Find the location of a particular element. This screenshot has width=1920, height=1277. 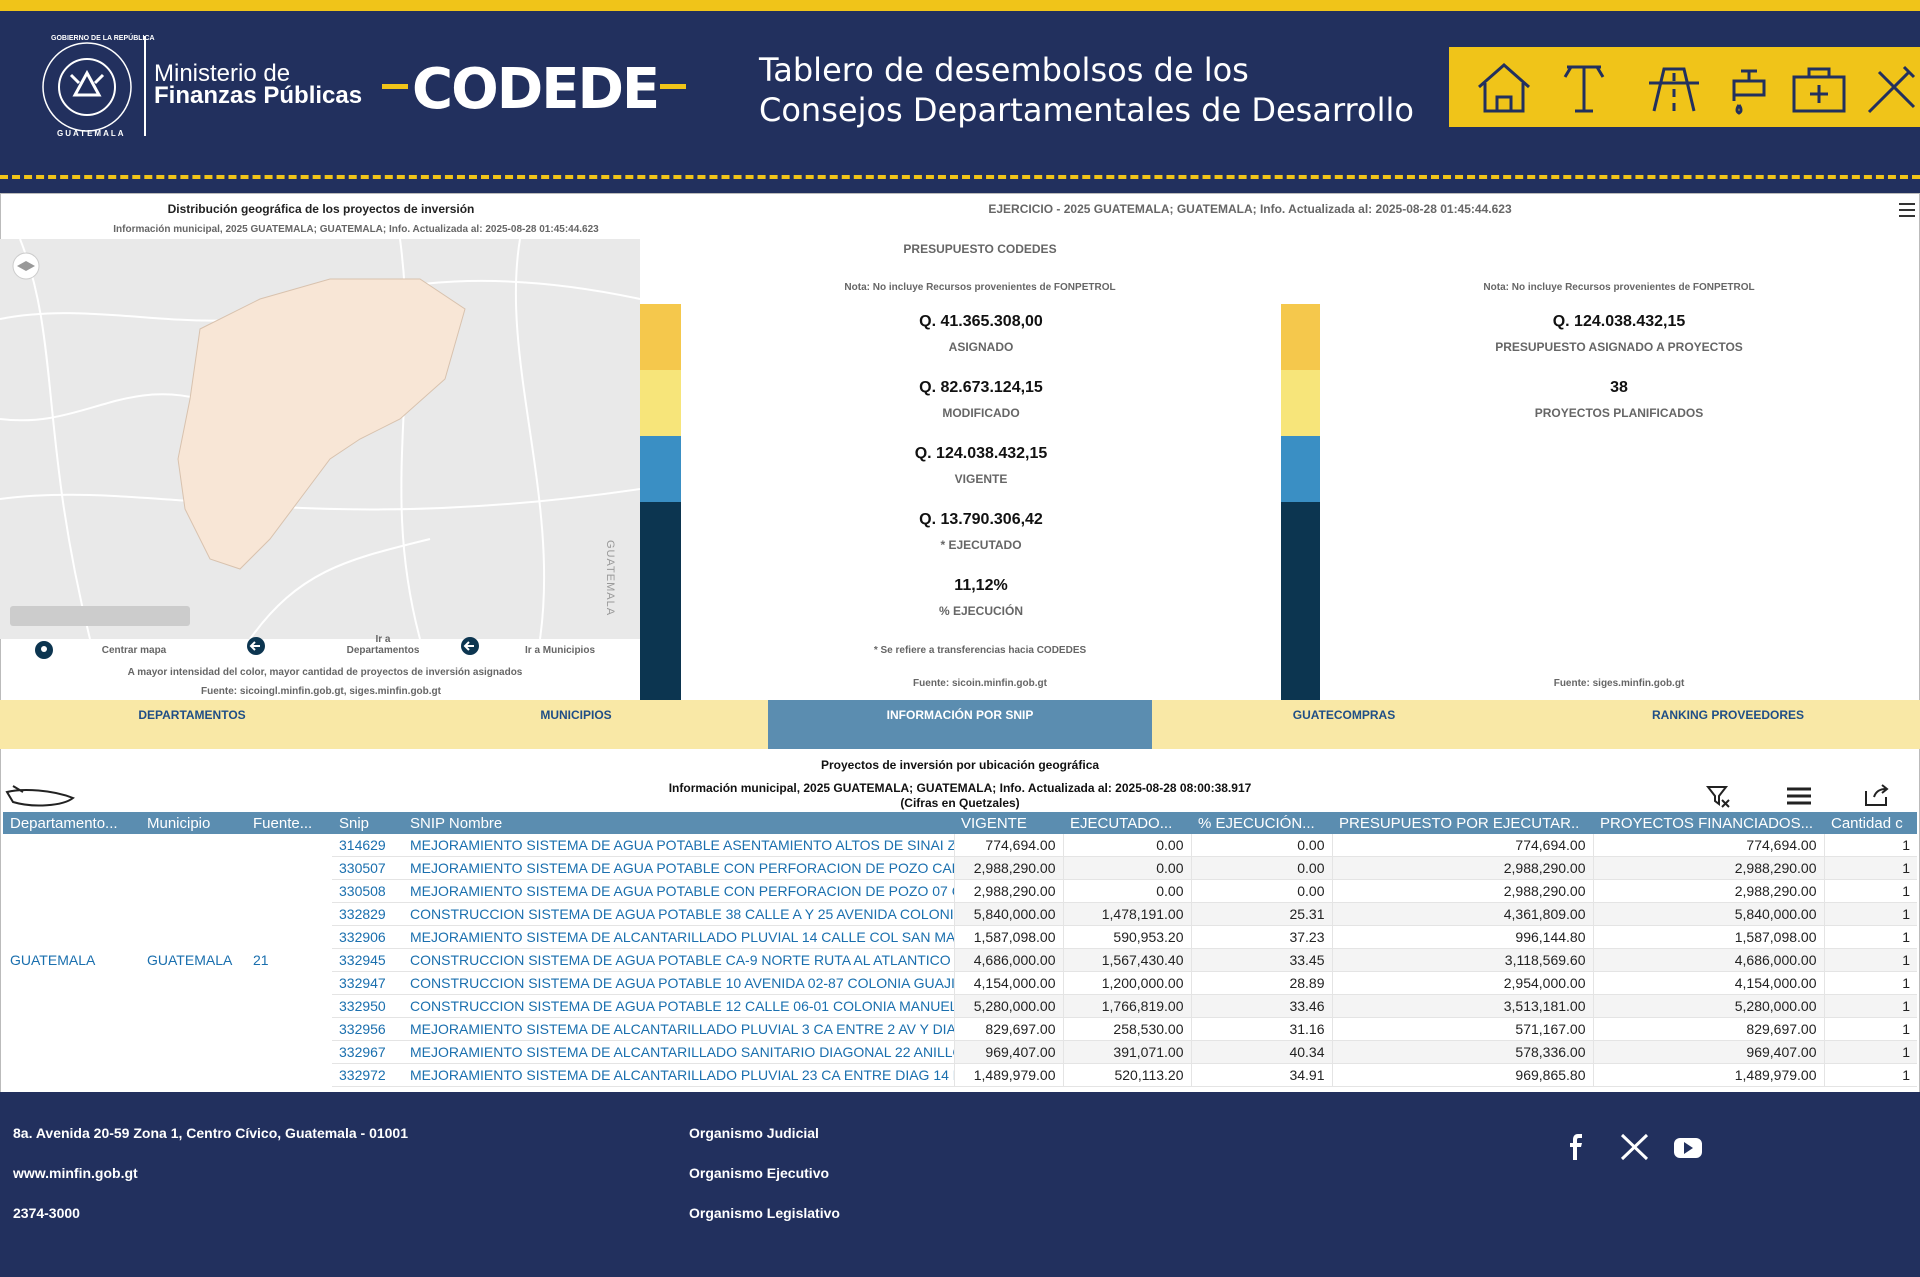

tab: INFORMACIÓN POR SNIP is located at coordinates (960, 724).